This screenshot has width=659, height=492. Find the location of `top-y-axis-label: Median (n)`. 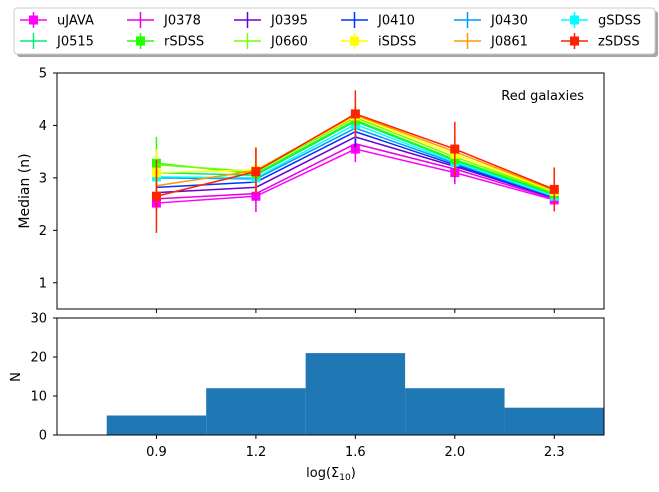

top-y-axis-label: Median (n) is located at coordinates (25, 190).